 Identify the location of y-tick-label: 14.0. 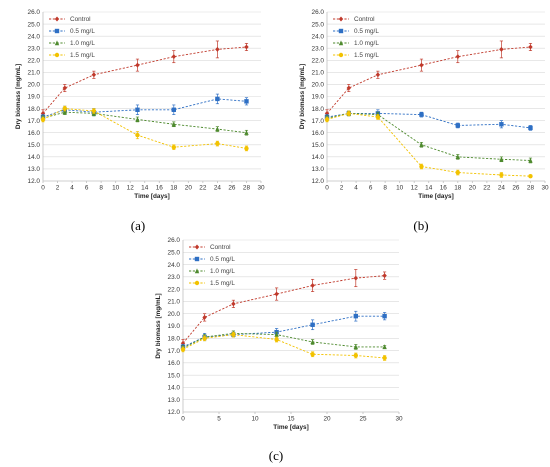
(34, 157).